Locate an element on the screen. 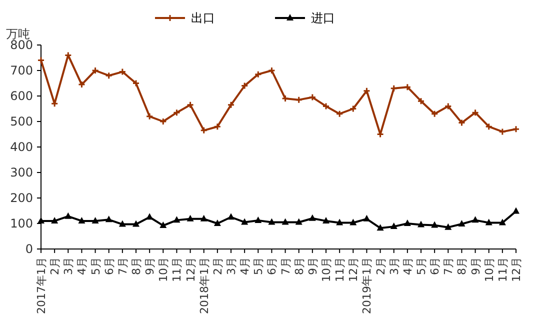 This screenshot has width=536, height=326. y-axis-title: 万吨 is located at coordinates (18, 34).